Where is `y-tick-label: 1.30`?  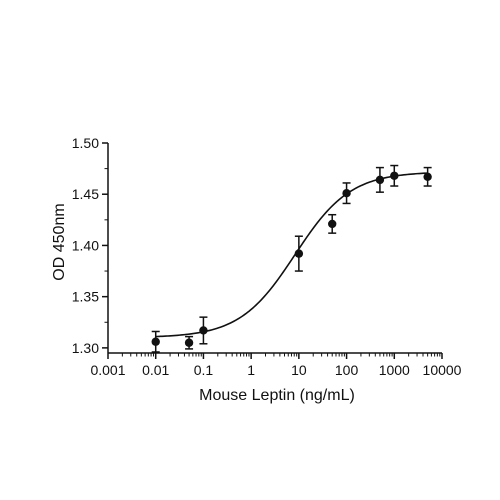
y-tick-label: 1.30 is located at coordinates (85, 348).